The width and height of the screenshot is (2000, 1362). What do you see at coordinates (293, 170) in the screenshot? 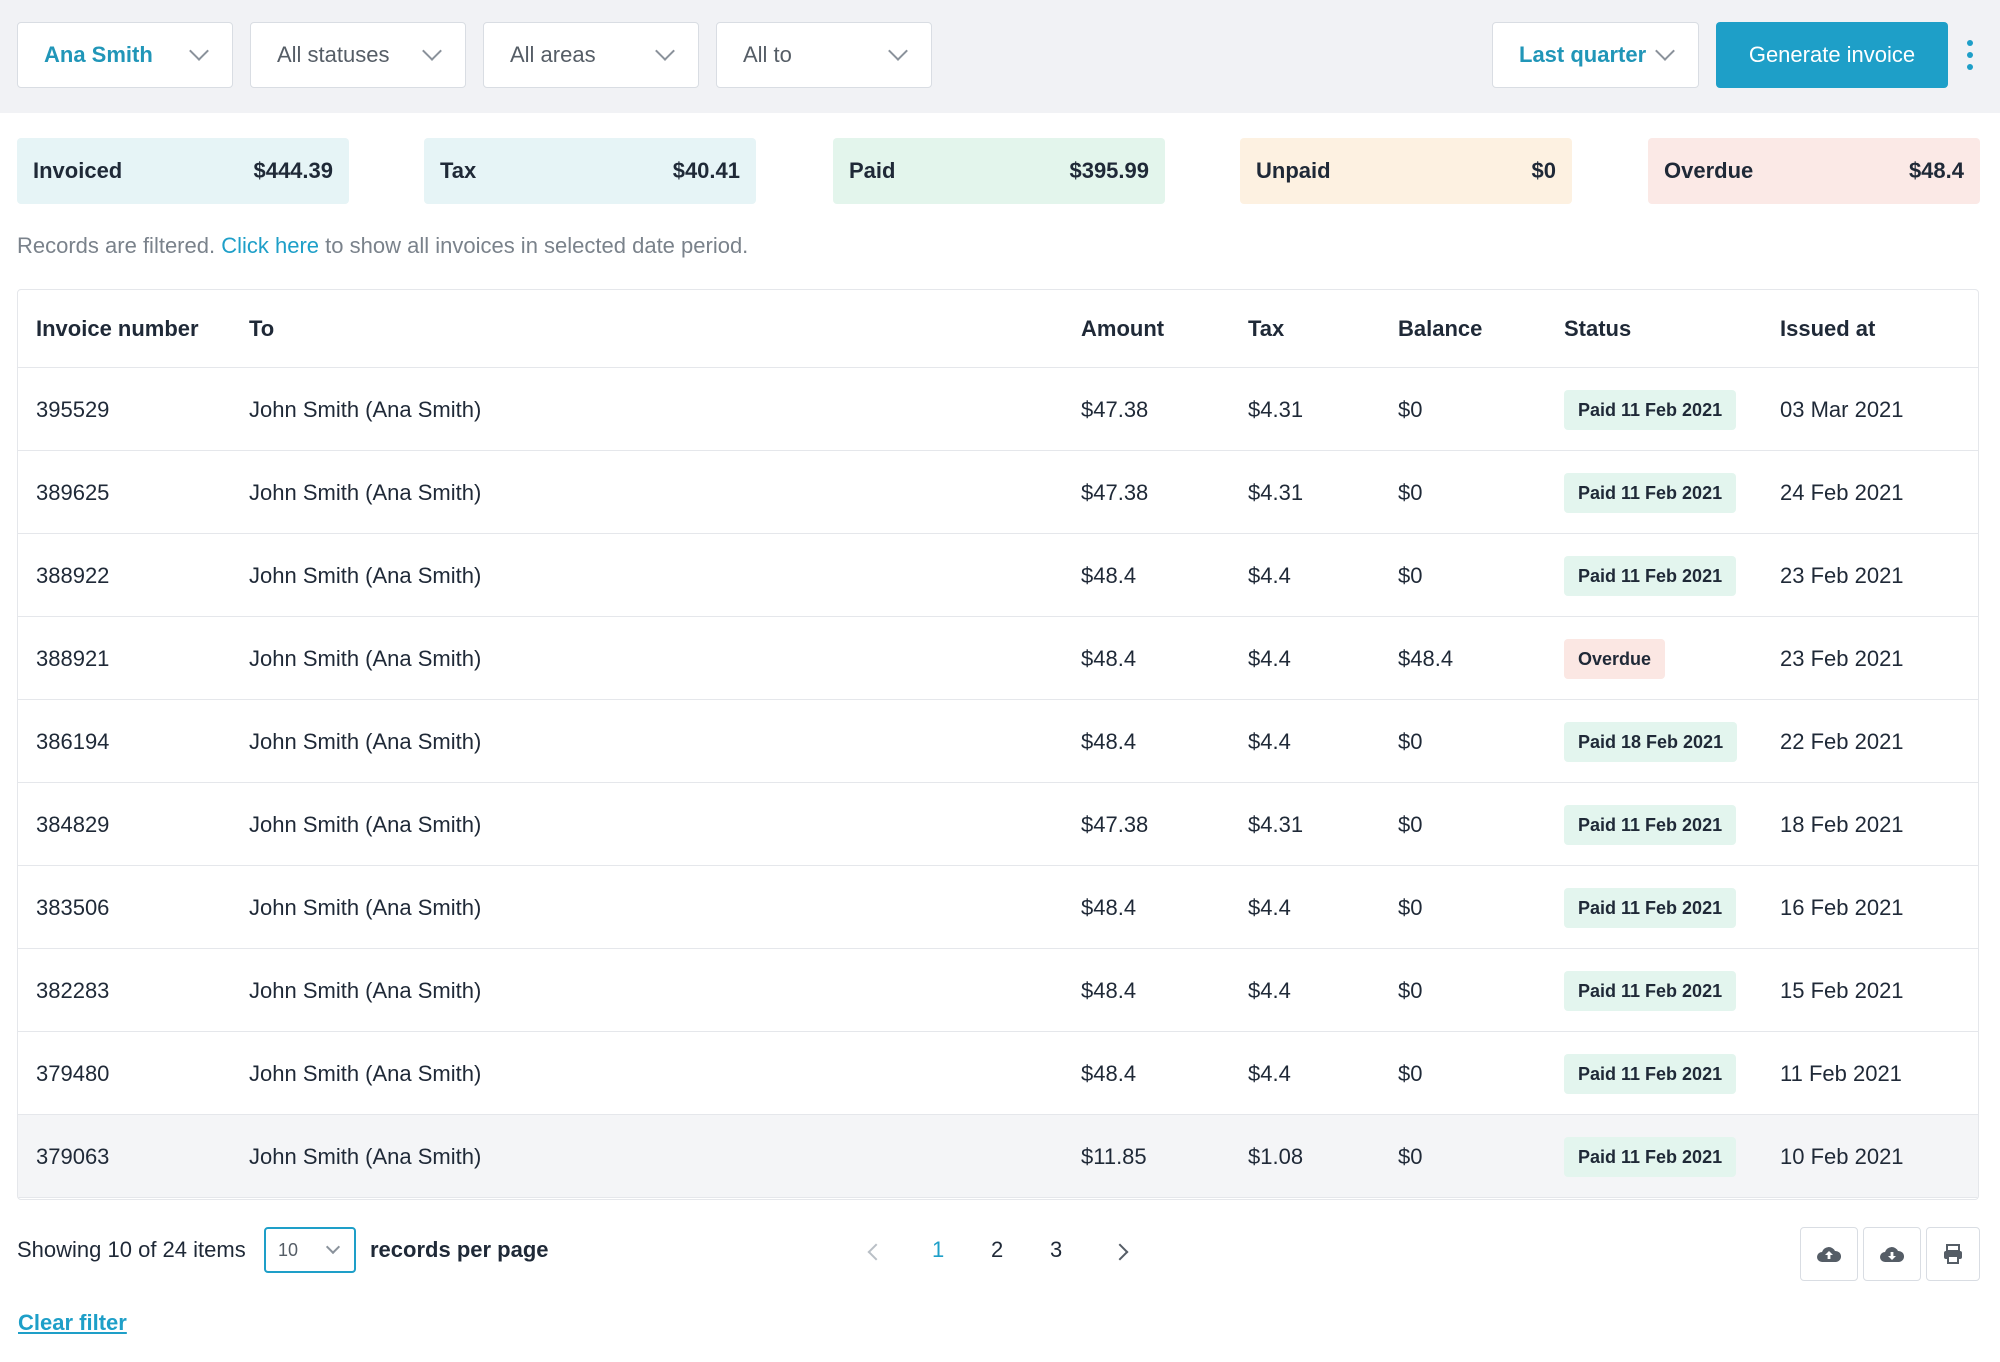
I see `summary-card-value: $444.39` at bounding box center [293, 170].